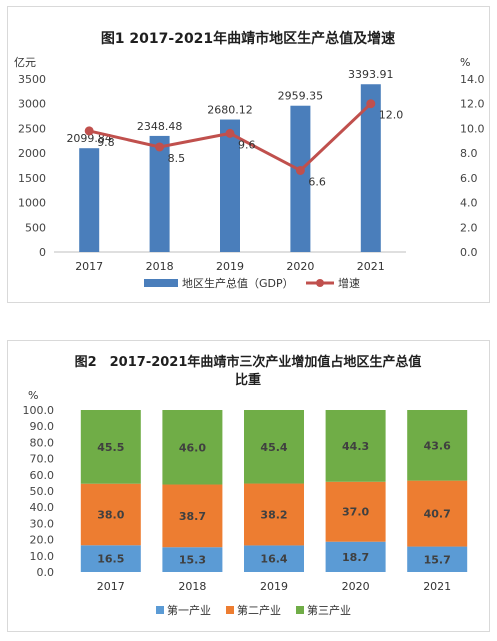 The width and height of the screenshot is (497, 641). Describe the element at coordinates (32, 153) in the screenshot. I see `left-tick-label: 2000` at that location.